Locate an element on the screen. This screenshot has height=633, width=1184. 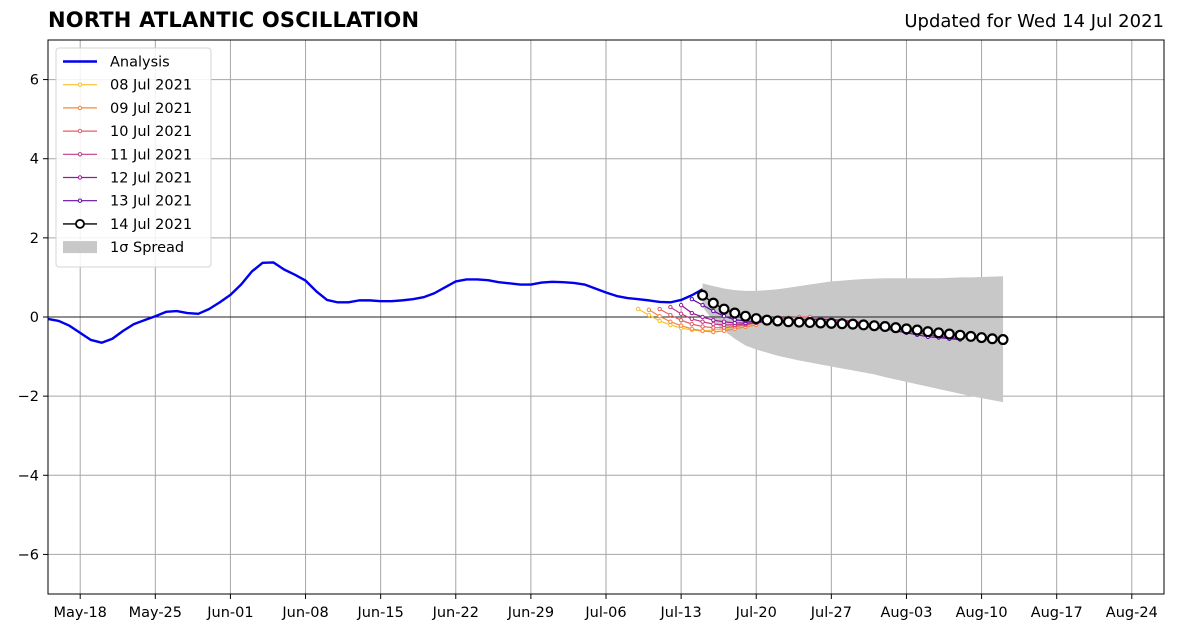
y-tick-label: −6 is located at coordinates (28, 555).